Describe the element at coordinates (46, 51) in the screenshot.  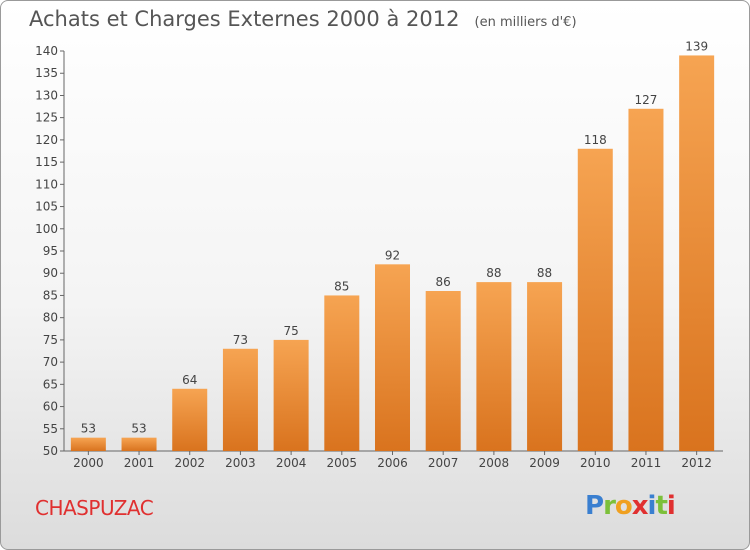
I see `y-tick-label: 140` at that location.